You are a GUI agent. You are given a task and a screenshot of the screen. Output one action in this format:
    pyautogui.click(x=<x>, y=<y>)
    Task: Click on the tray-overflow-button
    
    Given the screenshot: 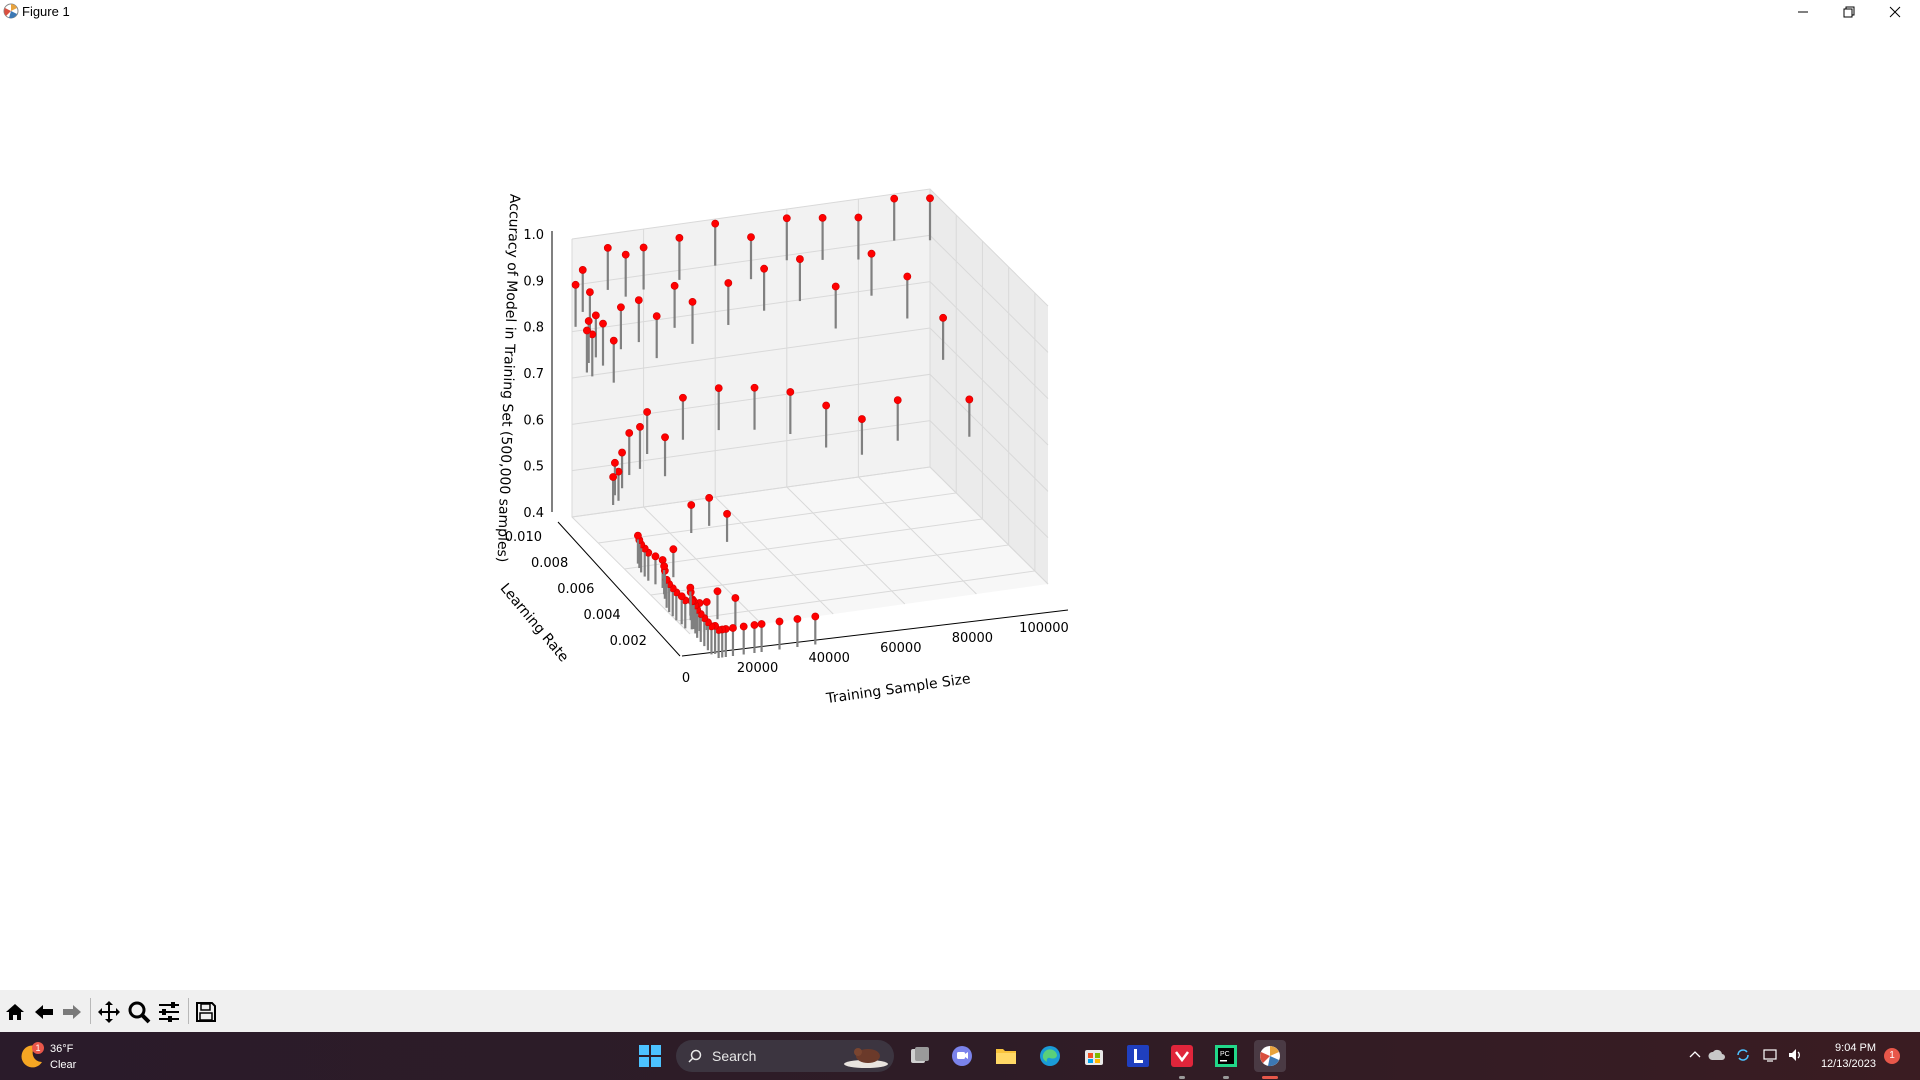 What is the action you would take?
    pyautogui.click(x=1695, y=1055)
    